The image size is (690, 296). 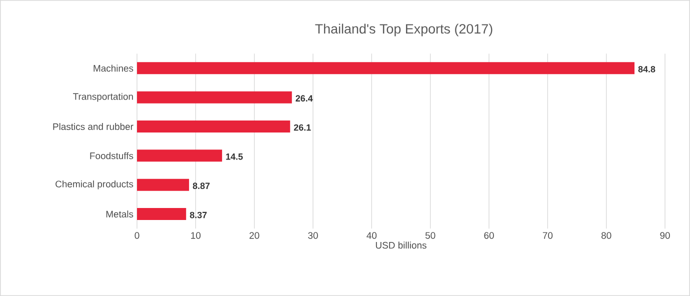 What do you see at coordinates (255, 235) in the screenshot?
I see `x-tick-label: 20` at bounding box center [255, 235].